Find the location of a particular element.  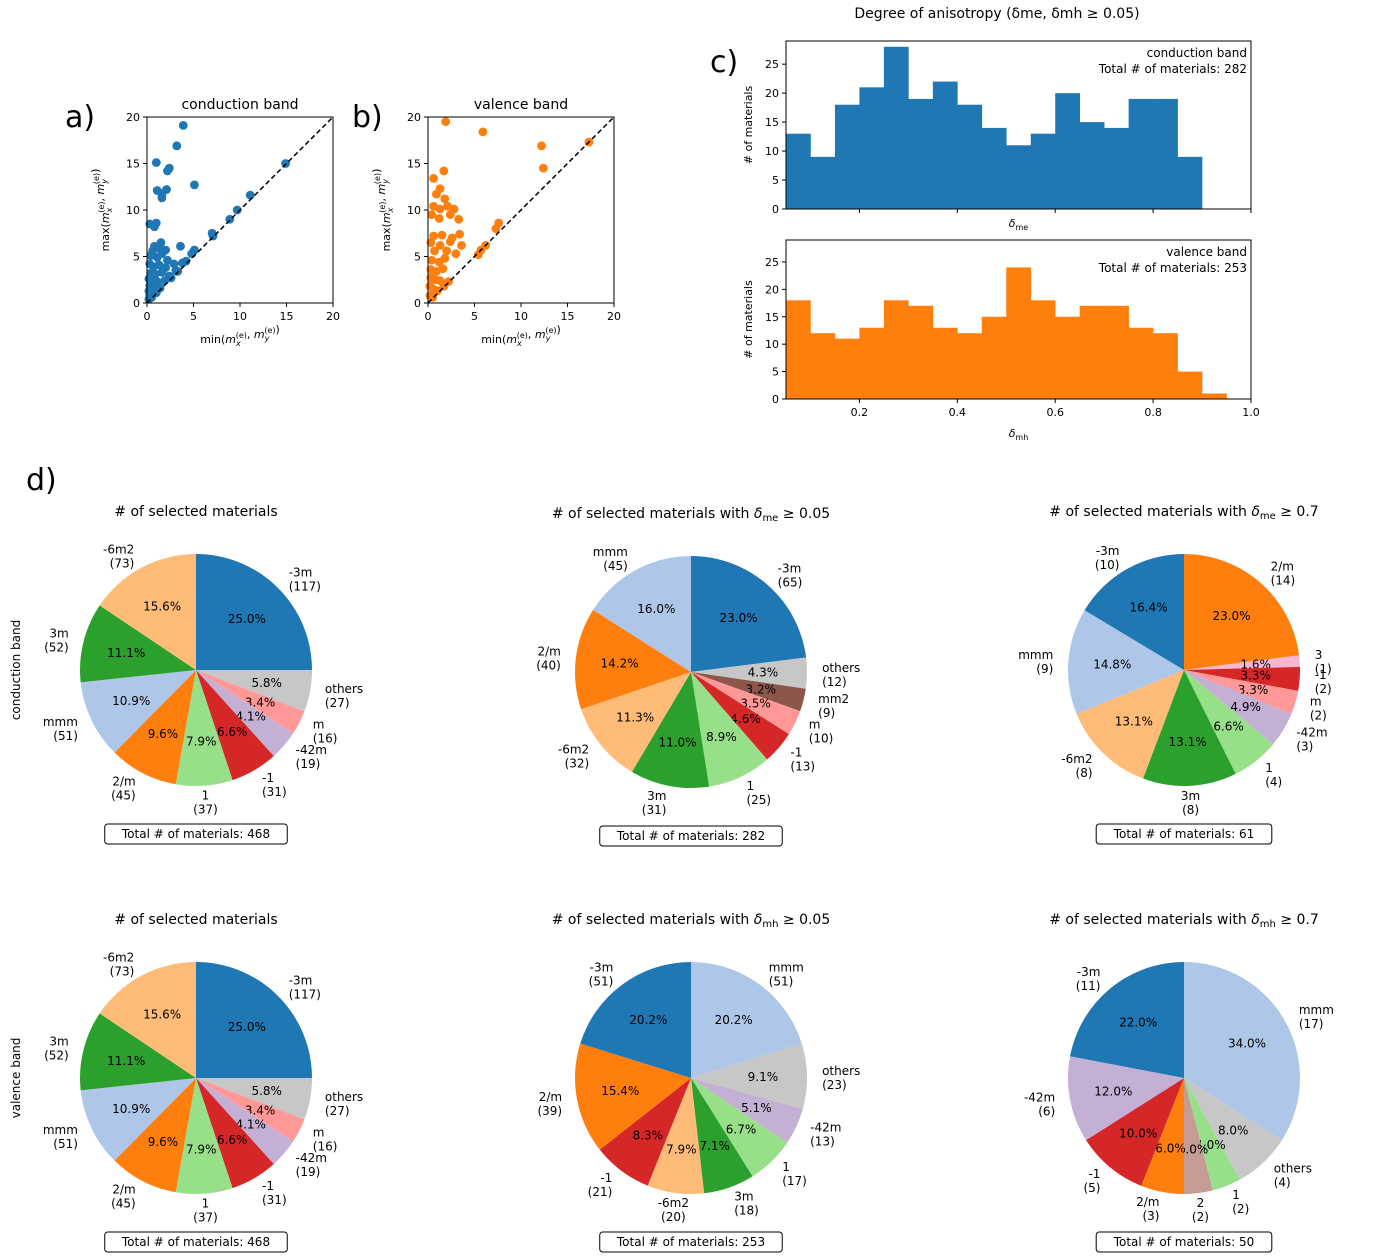

pie-percent-label: 4.1% is located at coordinates (250, 717).